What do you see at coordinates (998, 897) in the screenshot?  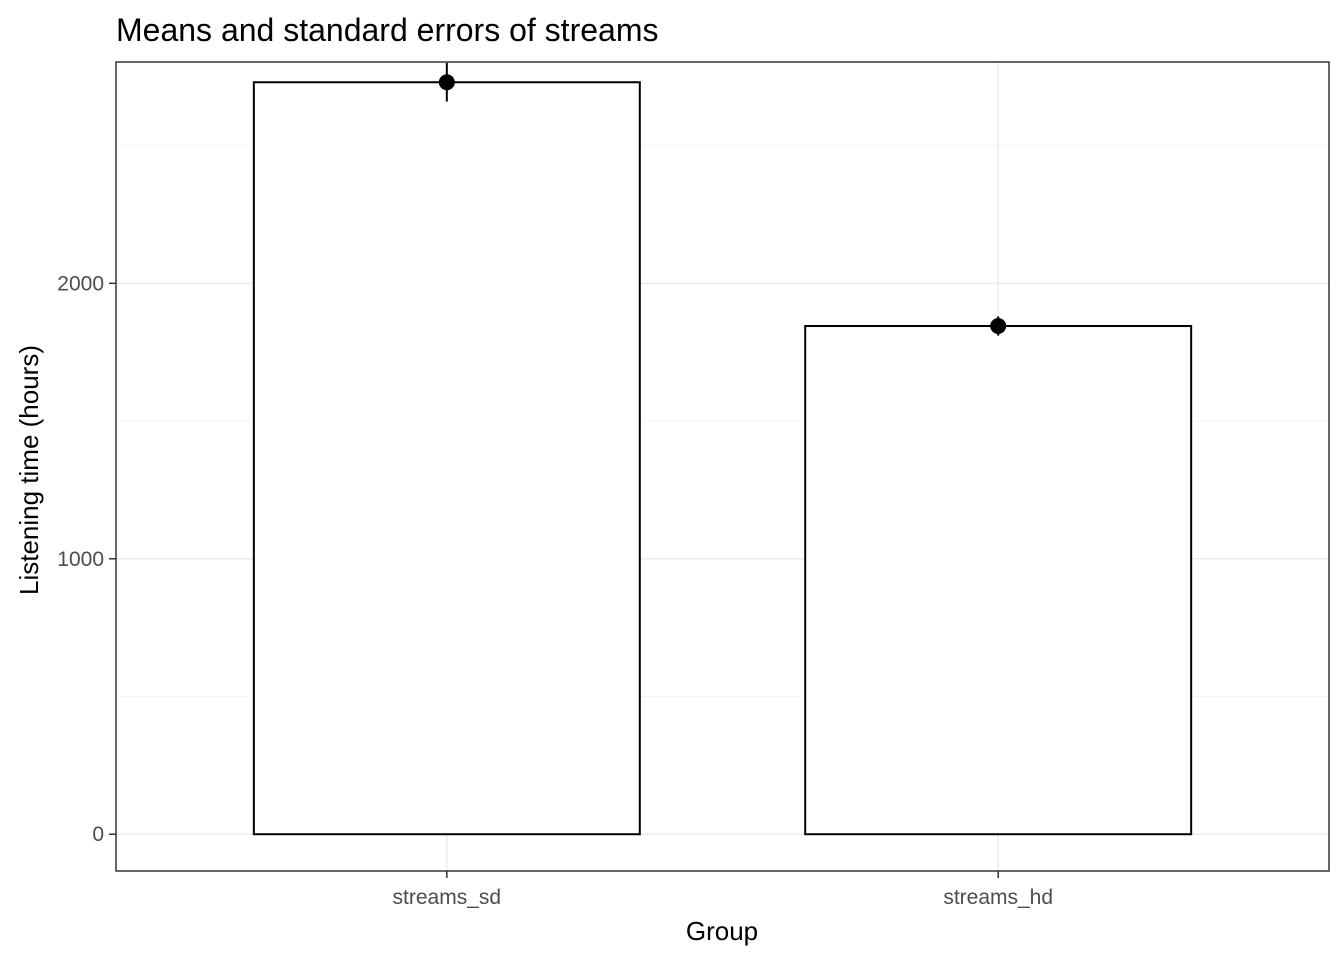 I see `x-tick-label: streams_hd` at bounding box center [998, 897].